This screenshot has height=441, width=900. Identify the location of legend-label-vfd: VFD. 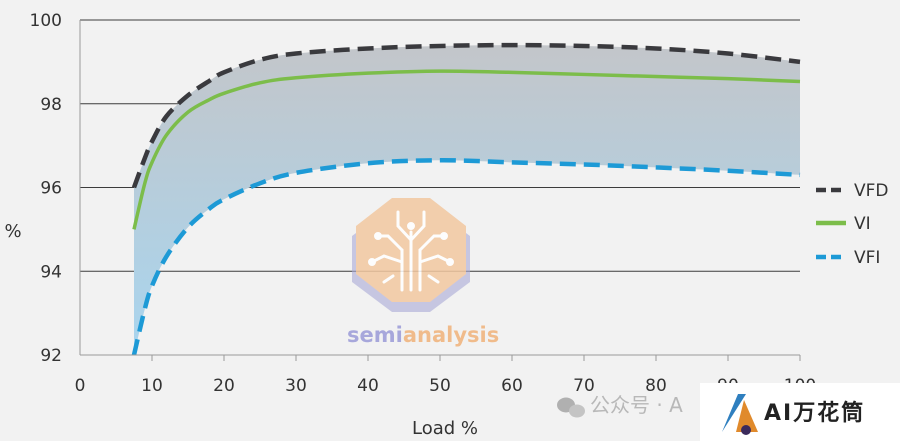
(871, 191).